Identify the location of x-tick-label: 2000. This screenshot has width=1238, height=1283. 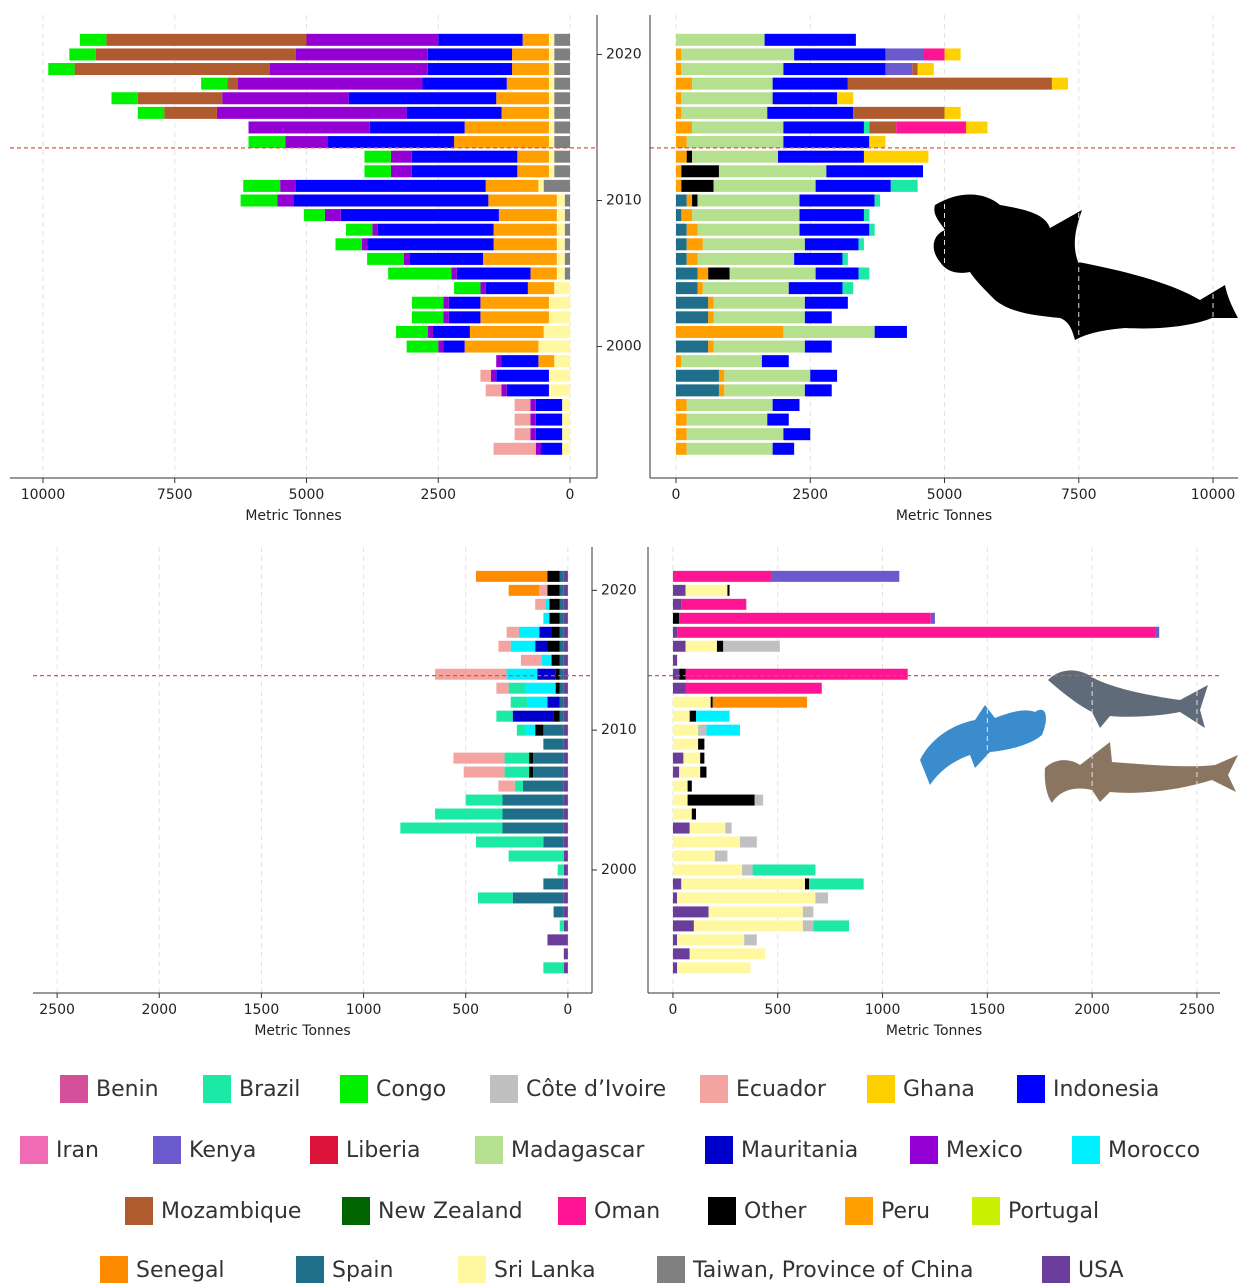
(159, 1010).